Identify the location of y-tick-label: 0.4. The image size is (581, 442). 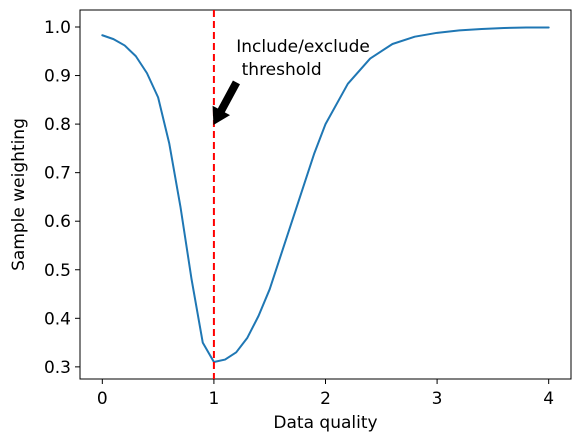
(57, 319).